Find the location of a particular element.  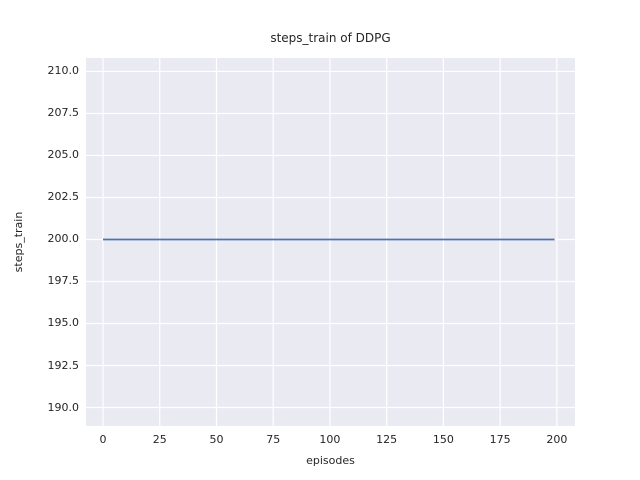

y-tick-label: 192.5 is located at coordinates (63, 365).